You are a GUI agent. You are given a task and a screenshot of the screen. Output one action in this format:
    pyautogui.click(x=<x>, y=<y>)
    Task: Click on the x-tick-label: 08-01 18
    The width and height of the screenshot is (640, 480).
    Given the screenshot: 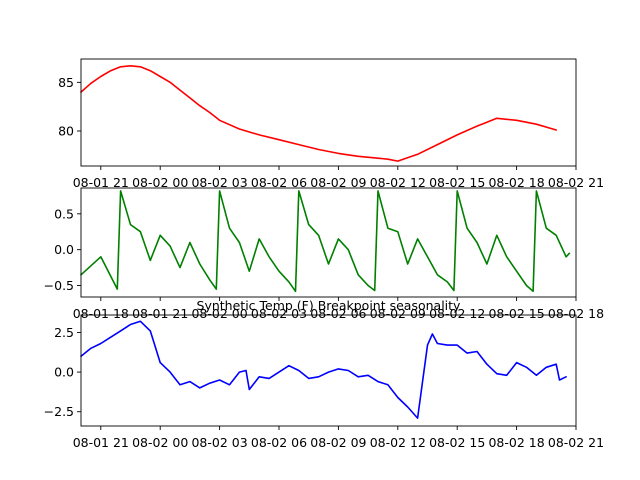 What is the action you would take?
    pyautogui.click(x=101, y=313)
    